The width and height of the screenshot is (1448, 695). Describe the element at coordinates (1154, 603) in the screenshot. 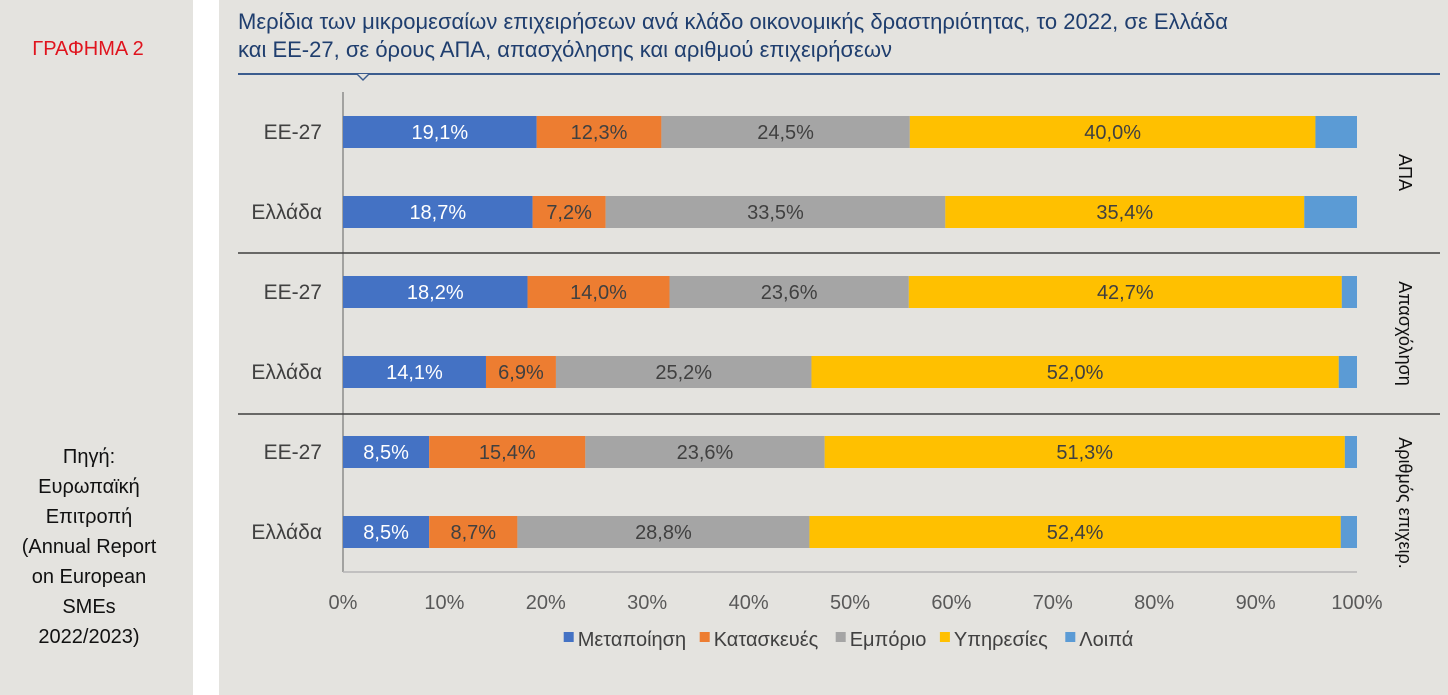

I see `x-tick-label: 80%` at that location.